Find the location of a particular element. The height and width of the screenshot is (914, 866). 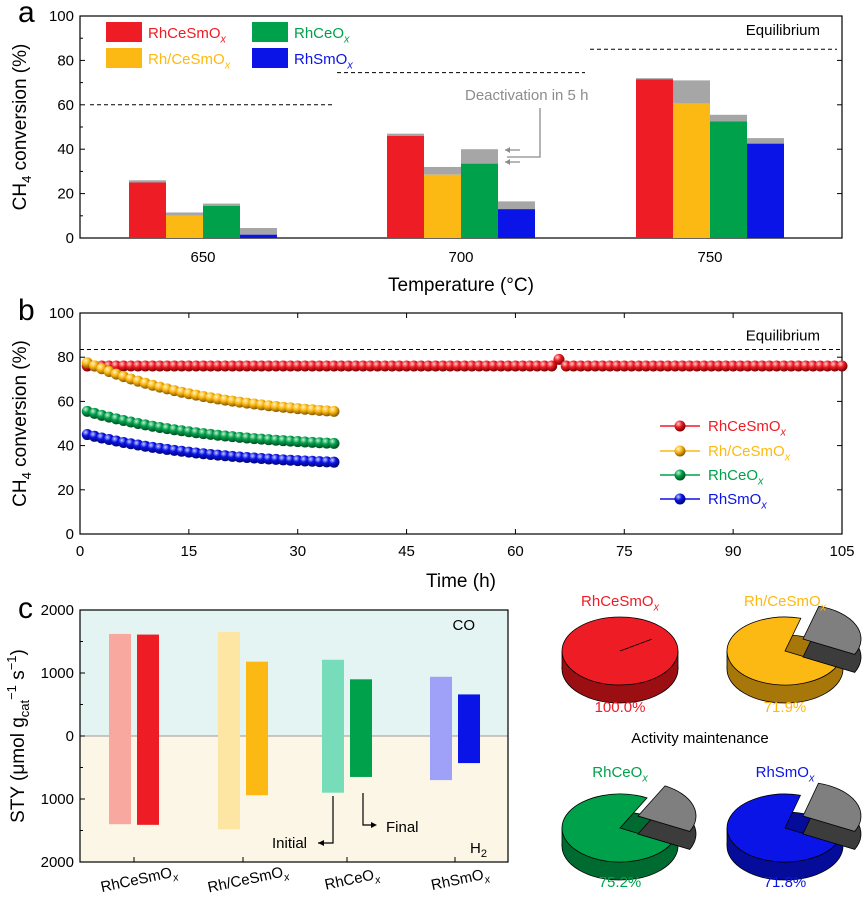

panel-label-a: a is located at coordinates (26, 14).